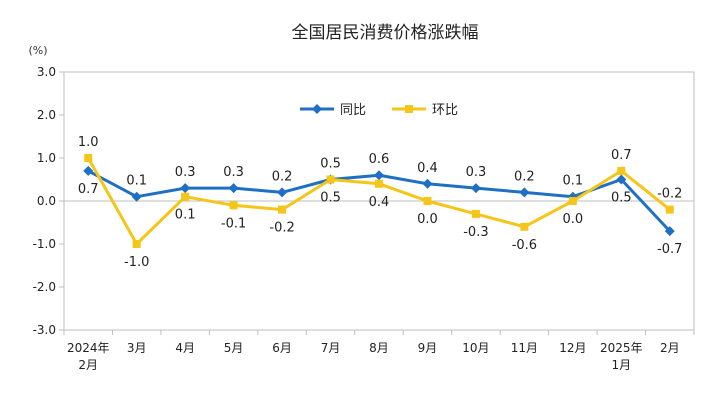 This screenshot has width=720, height=400. What do you see at coordinates (379, 110) in the screenshot?
I see `legend: 同比 环比` at bounding box center [379, 110].